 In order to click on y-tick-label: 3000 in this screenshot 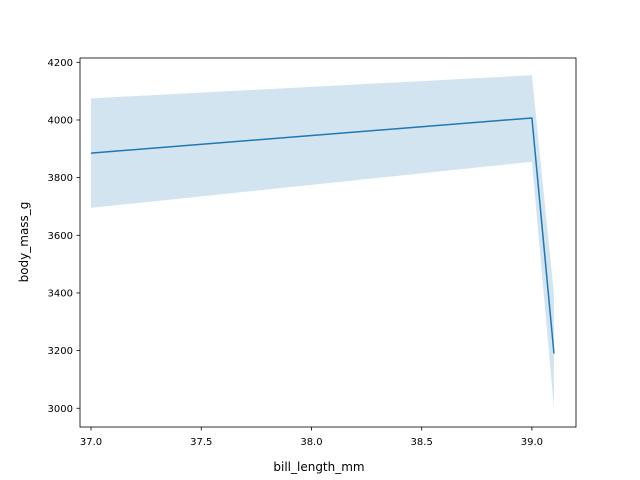, I will do `click(60, 409)`.